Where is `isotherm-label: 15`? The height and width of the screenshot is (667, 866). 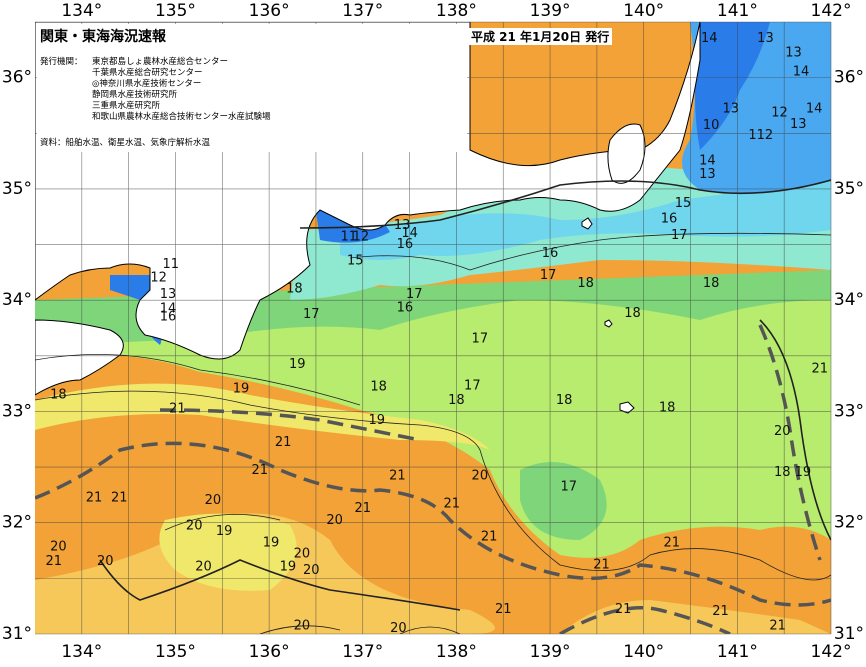
isotherm-label: 15 is located at coordinates (355, 261).